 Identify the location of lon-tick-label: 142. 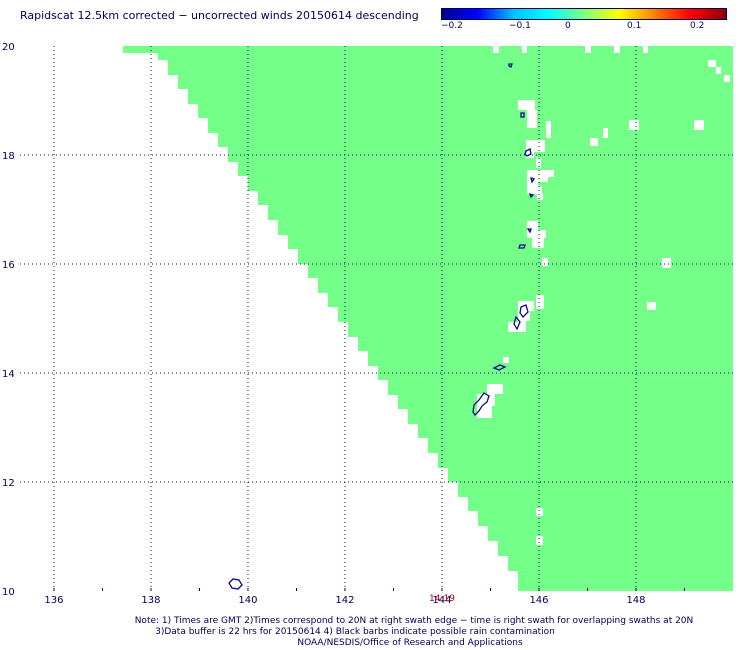
(344, 600).